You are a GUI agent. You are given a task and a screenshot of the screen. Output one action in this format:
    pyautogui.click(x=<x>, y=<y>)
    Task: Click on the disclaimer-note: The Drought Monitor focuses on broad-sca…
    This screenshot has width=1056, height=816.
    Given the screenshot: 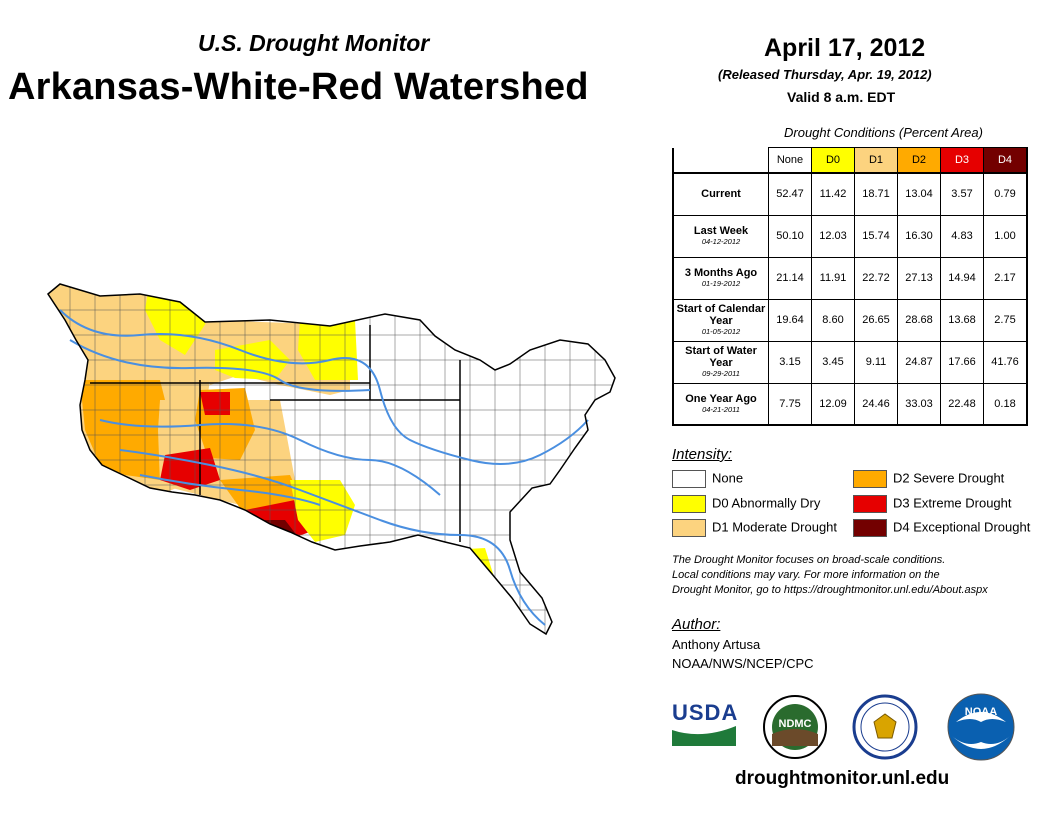 What is the action you would take?
    pyautogui.click(x=857, y=575)
    